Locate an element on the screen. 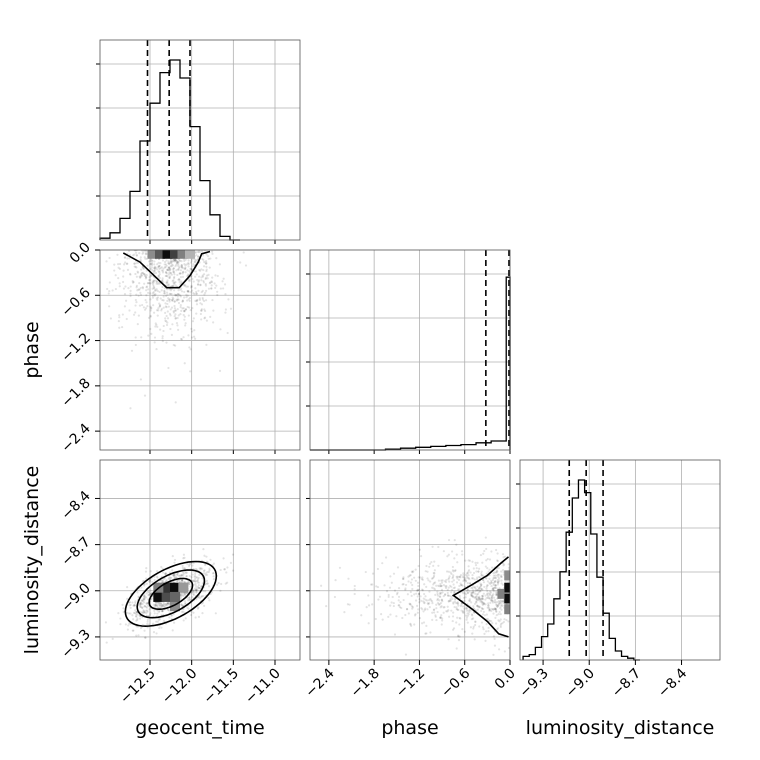 This screenshot has height=760, width=760. panel-frame-geocent_time-vs-luminosity_distance is located at coordinates (200, 560).